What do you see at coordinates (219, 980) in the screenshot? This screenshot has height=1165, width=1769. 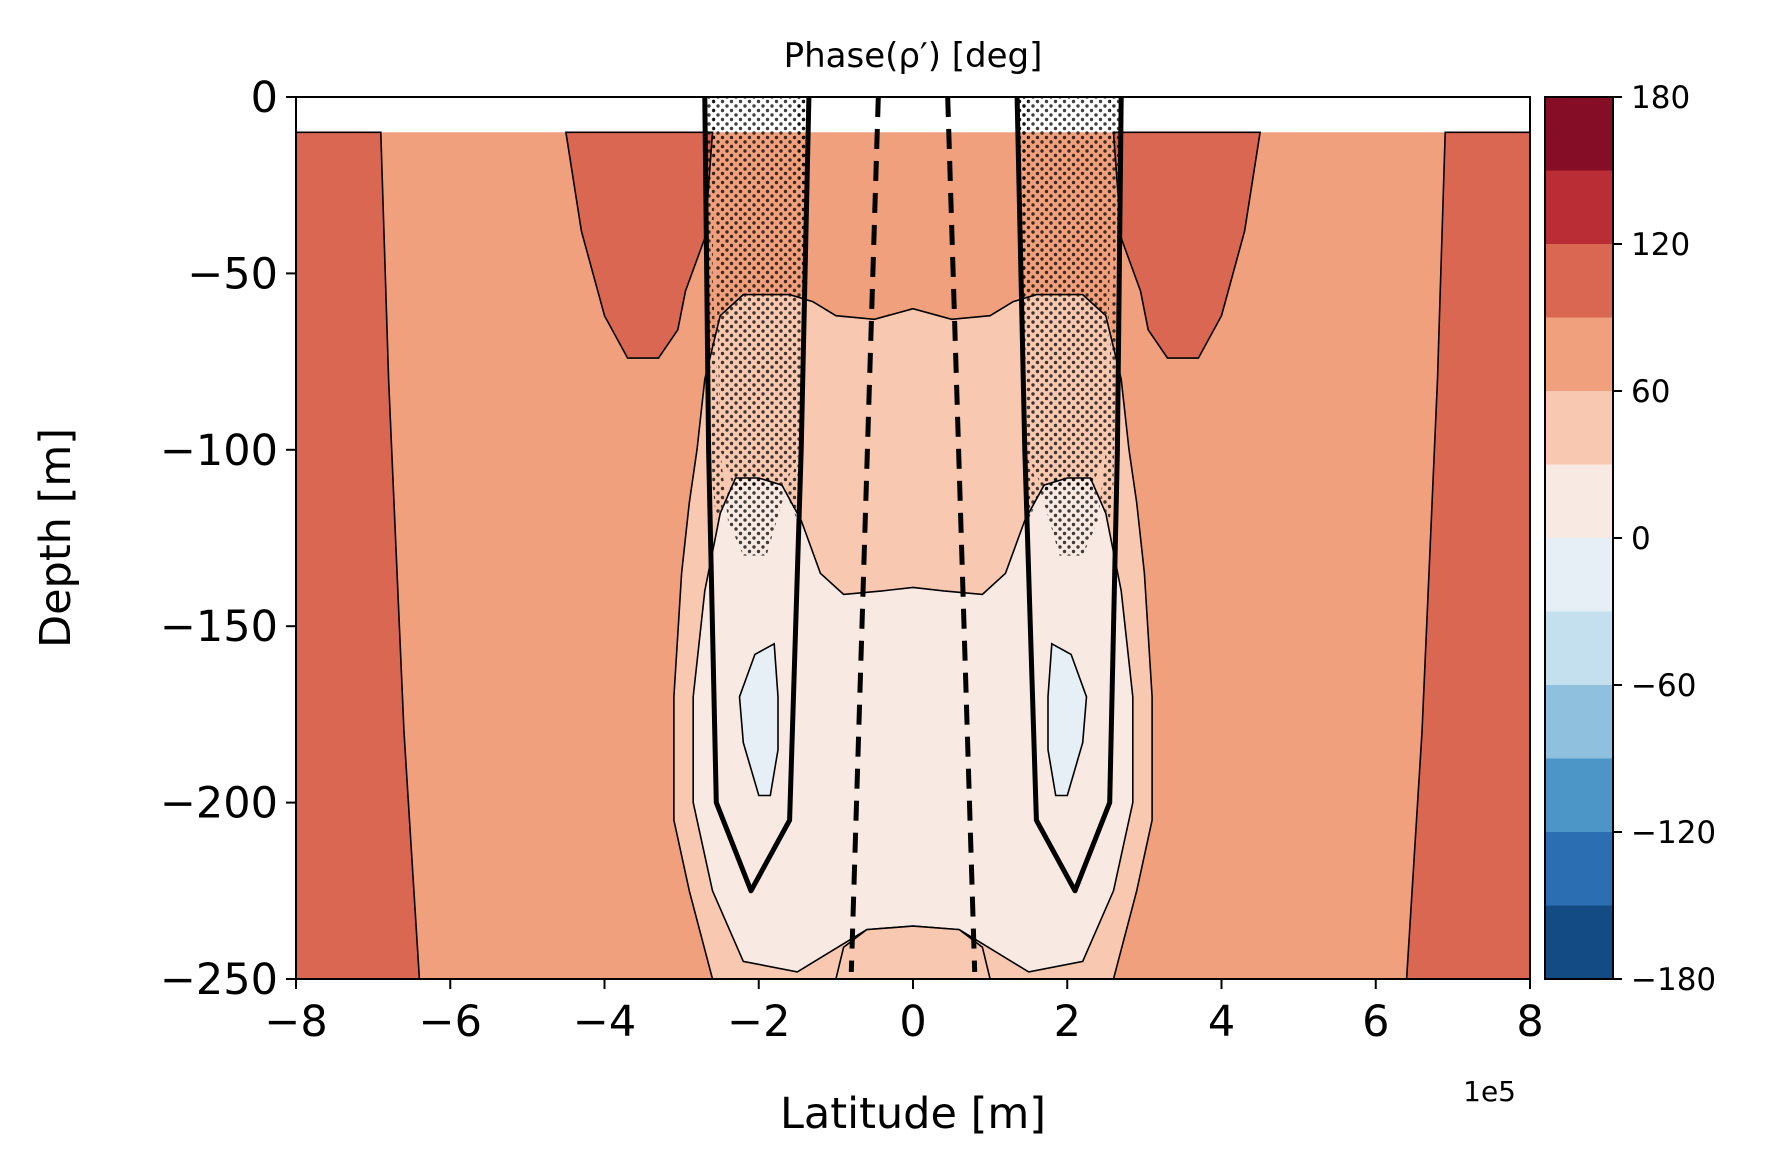 I see `y-tick-label: −250` at bounding box center [219, 980].